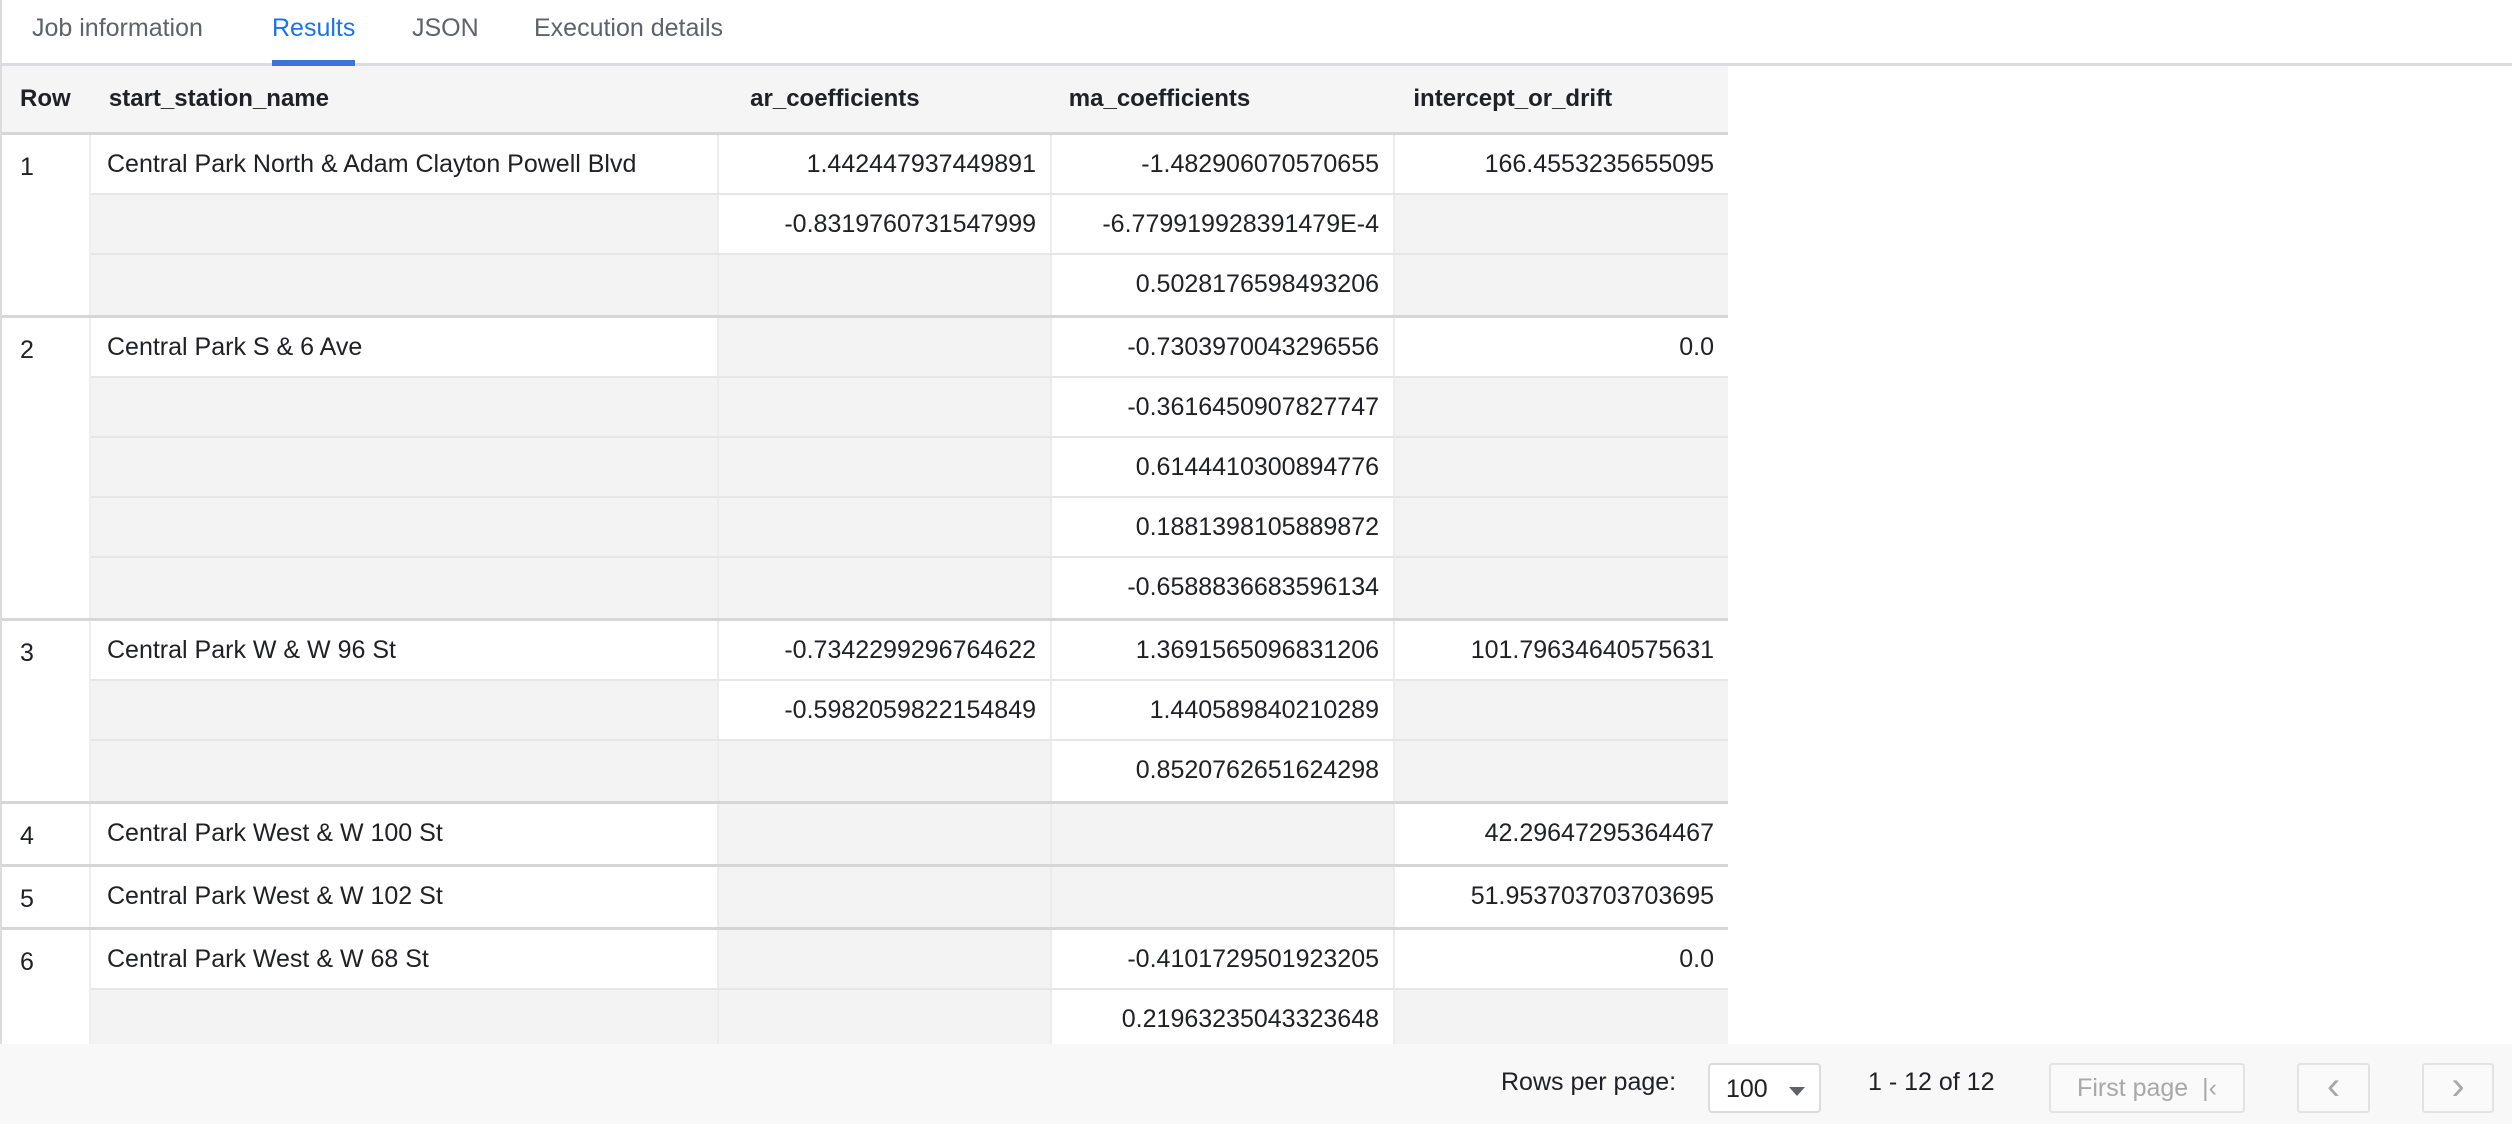 The image size is (2512, 1124). I want to click on intercept-cell: 42.29647295364467, so click(1561, 834).